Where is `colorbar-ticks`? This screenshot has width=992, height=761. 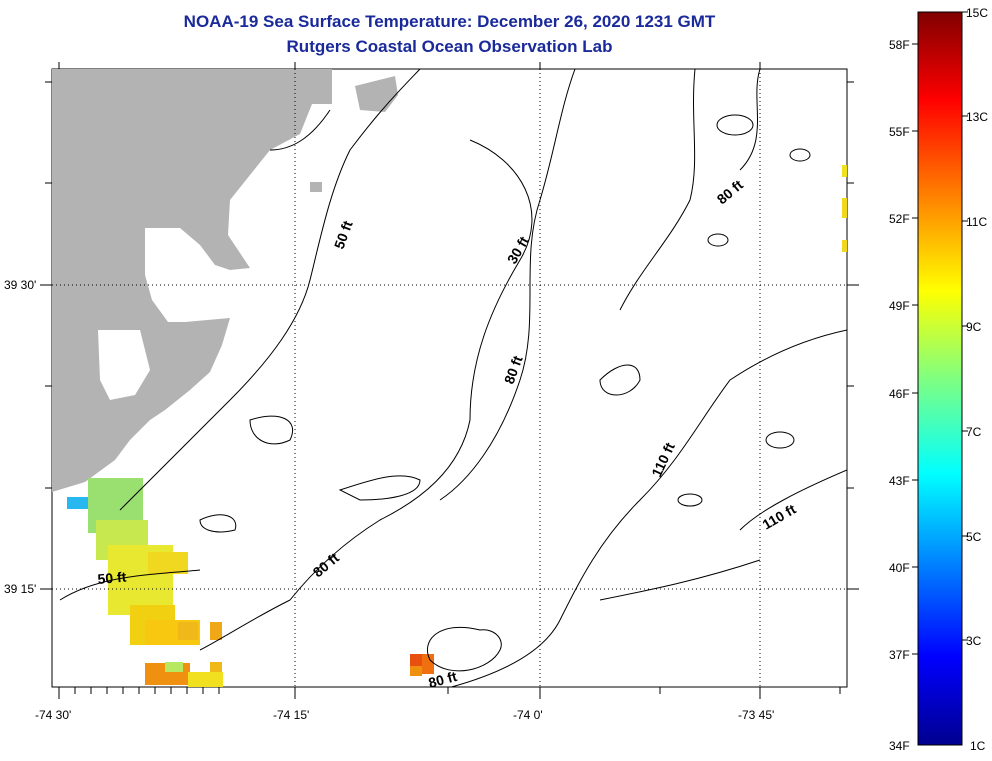 colorbar-ticks is located at coordinates (940, 333).